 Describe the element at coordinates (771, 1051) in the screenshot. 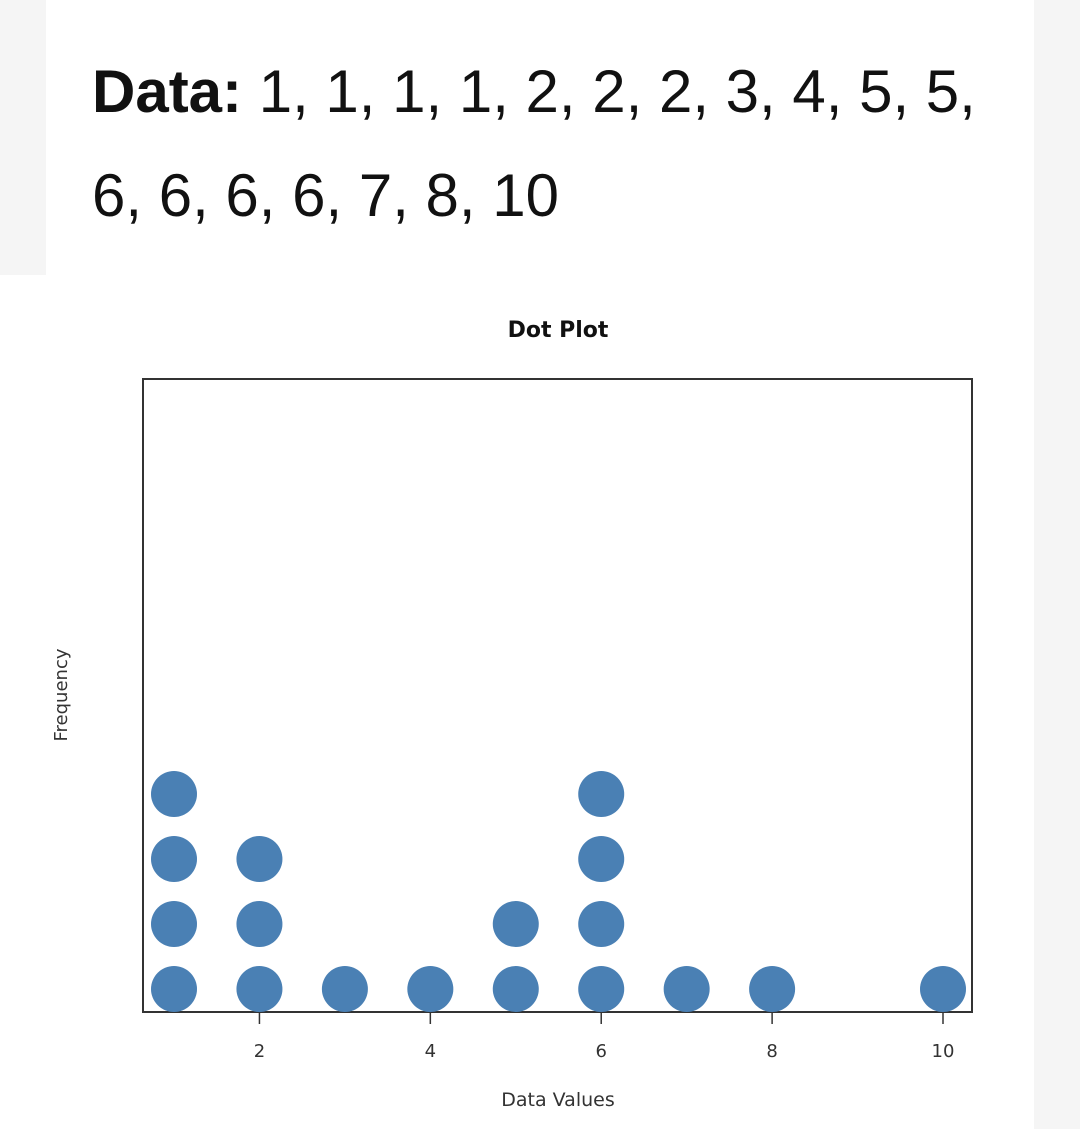

I see `x-tick-label-8: 8` at that location.